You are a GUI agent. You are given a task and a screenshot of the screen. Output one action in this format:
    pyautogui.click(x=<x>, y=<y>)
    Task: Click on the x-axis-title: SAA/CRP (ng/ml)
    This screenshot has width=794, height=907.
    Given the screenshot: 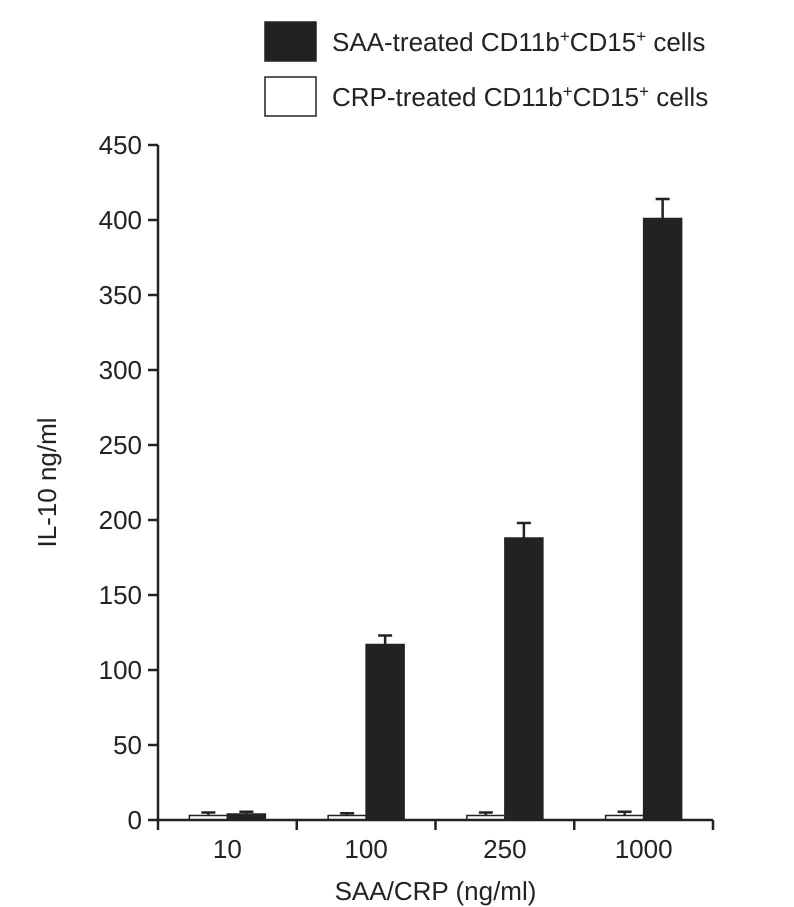 What is the action you would take?
    pyautogui.click(x=435, y=891)
    